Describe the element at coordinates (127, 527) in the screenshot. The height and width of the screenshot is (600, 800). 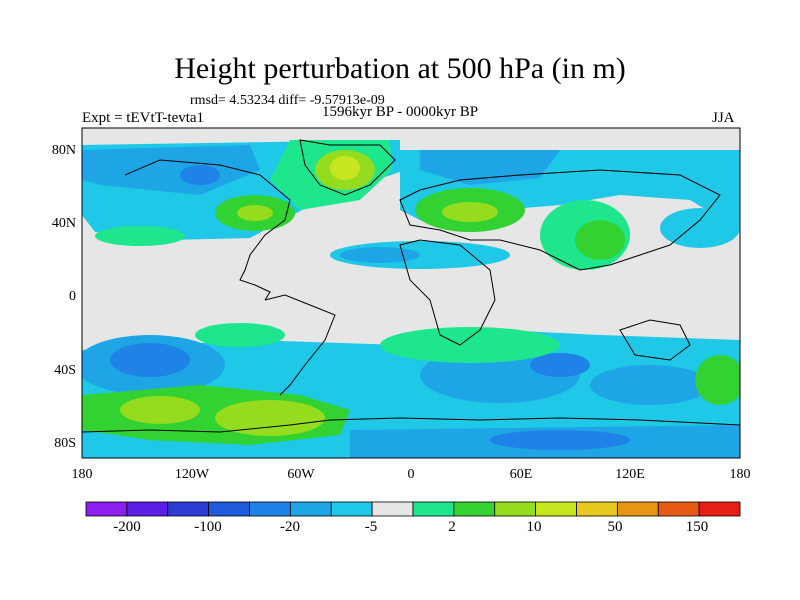
I see `colorbar-label-neg200: -200` at that location.